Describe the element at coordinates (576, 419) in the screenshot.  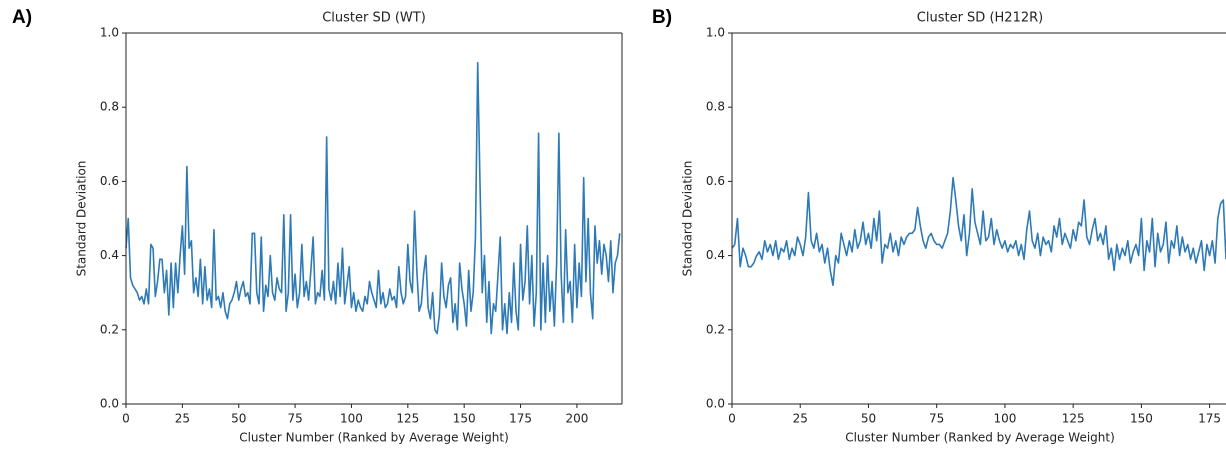
I see `x-tick-label: 200` at that location.